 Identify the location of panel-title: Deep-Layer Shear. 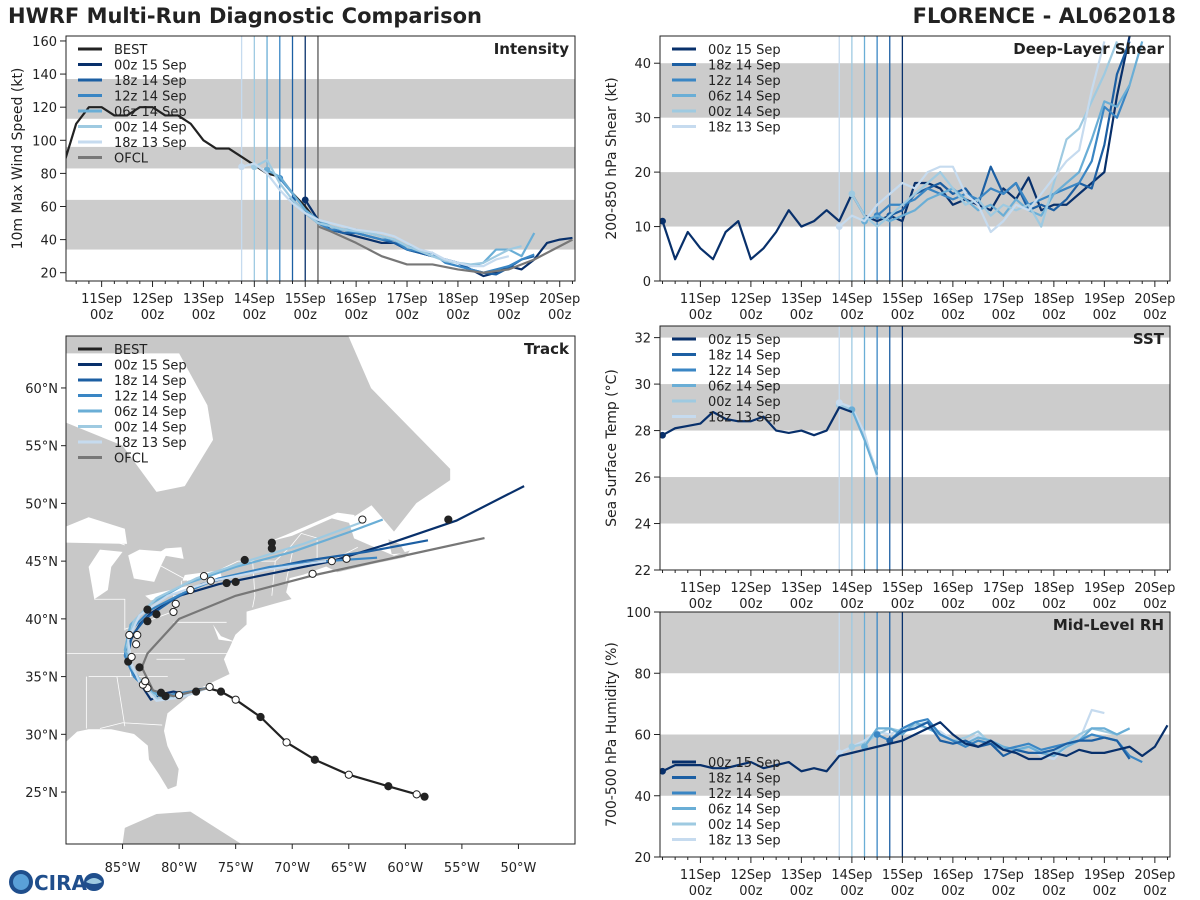
(1088, 49).